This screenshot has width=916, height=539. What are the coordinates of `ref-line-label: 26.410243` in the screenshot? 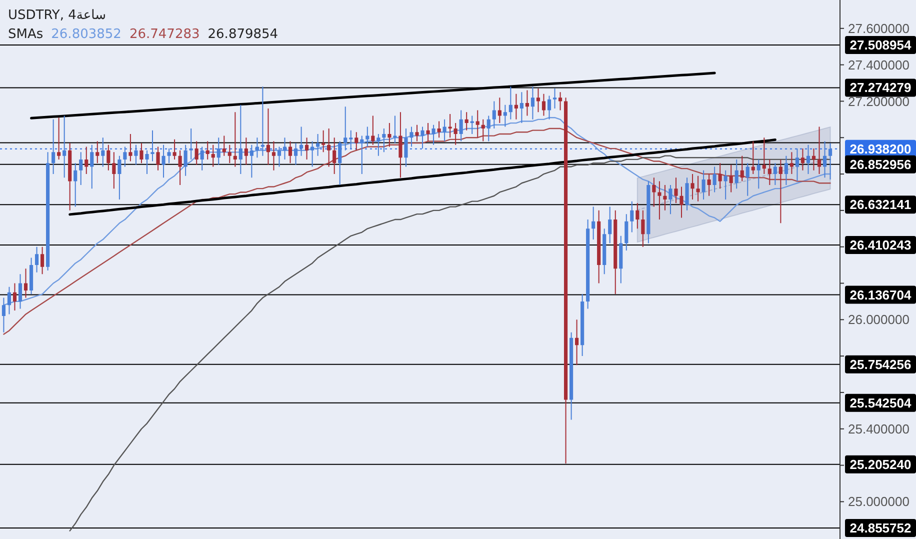 It's located at (881, 245).